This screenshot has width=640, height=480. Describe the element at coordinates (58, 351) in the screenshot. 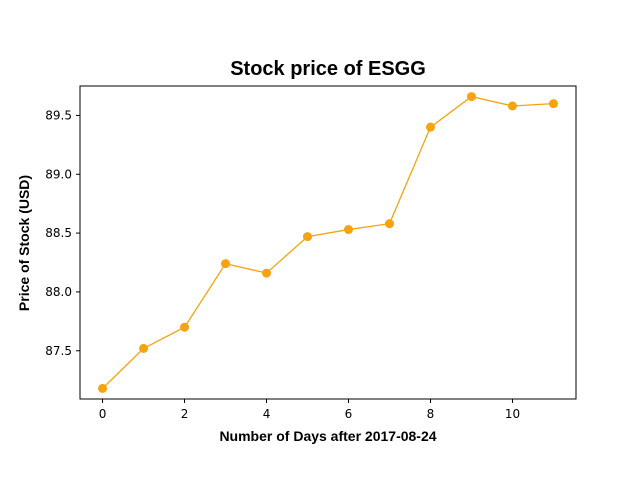

I see `y-tick-label: 87.5` at that location.